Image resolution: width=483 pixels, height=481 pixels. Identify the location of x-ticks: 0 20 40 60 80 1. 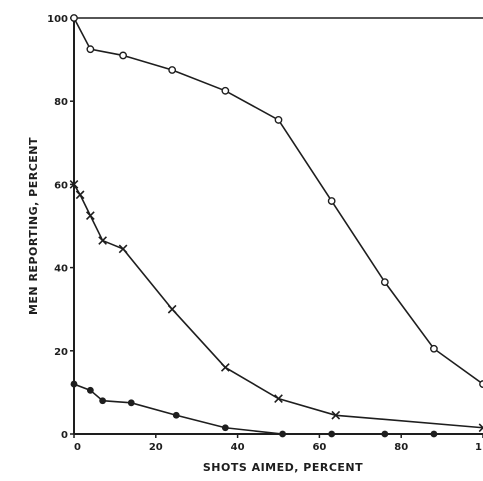
(278, 443).